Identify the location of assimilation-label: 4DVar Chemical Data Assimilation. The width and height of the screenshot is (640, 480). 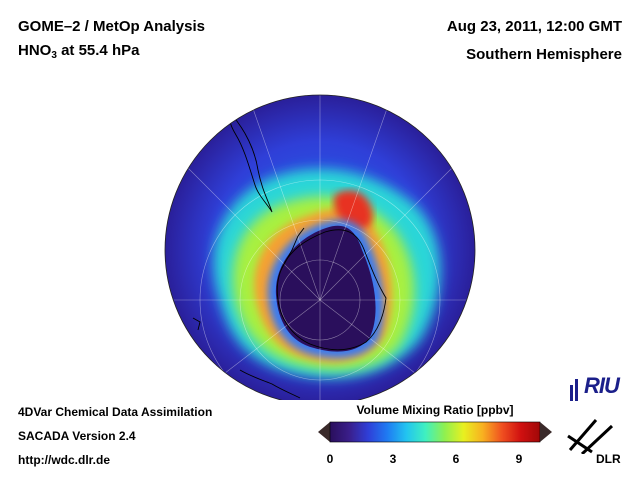
(115, 412).